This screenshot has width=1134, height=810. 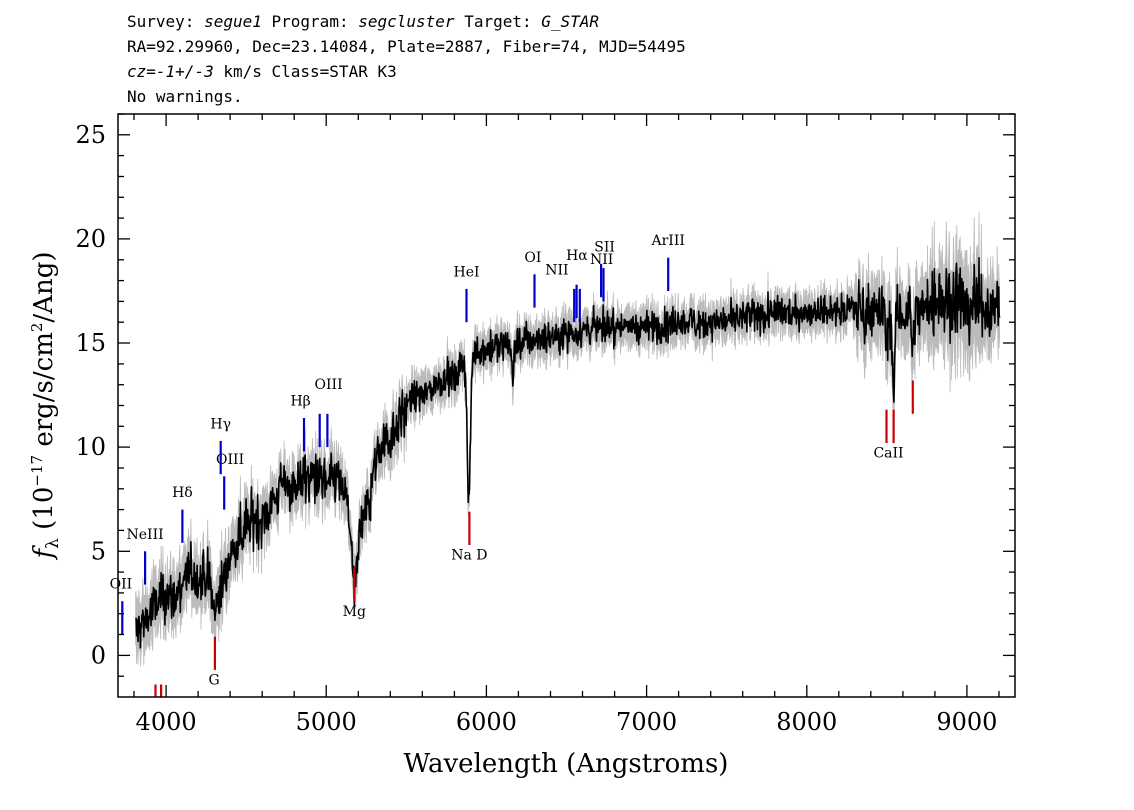 What do you see at coordinates (604, 247) in the screenshot?
I see `emission-line-label: SII` at bounding box center [604, 247].